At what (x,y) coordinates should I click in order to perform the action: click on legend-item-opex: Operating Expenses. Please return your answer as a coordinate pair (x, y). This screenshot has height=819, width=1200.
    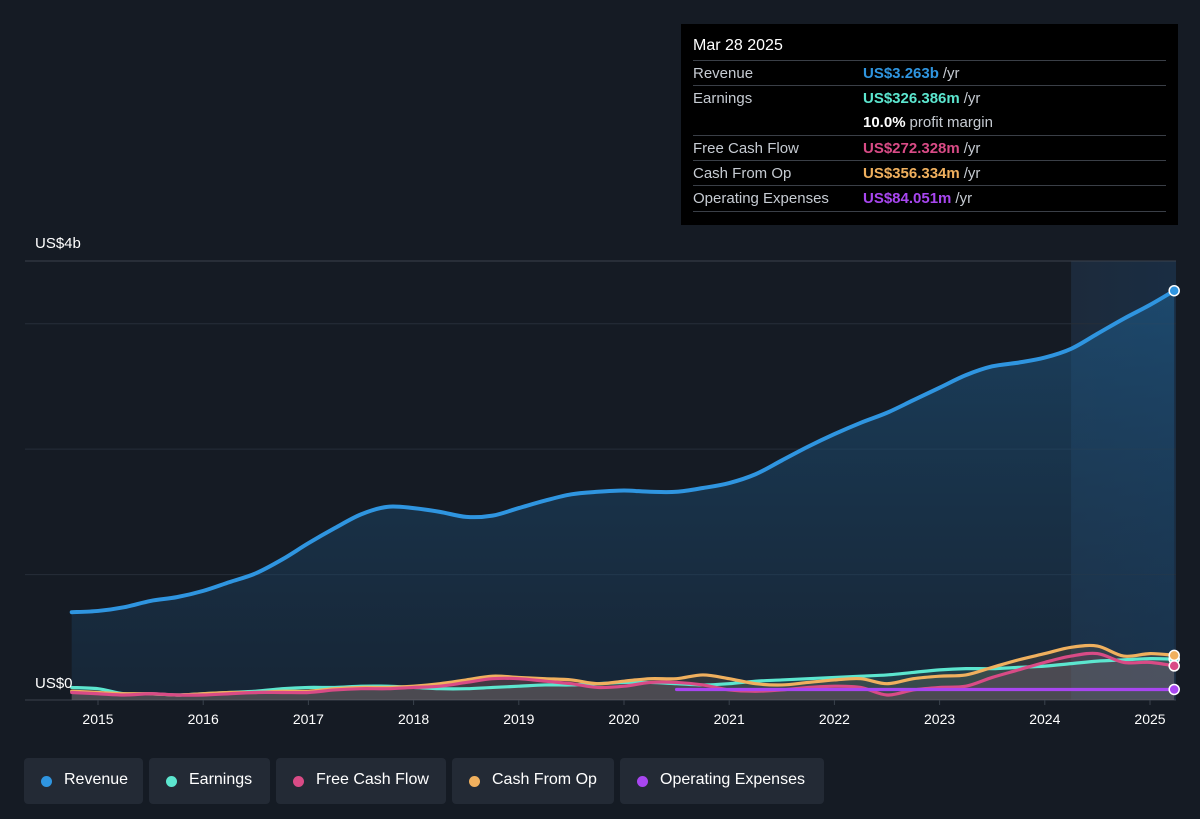
    Looking at the image, I should click on (722, 781).